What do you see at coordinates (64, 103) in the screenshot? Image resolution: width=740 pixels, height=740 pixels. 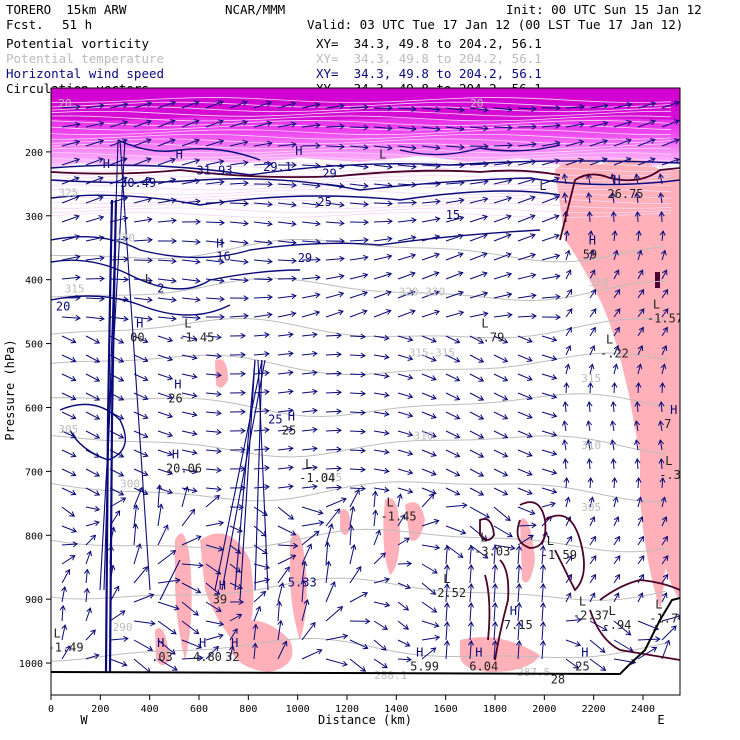 I see `theta-label: 20` at bounding box center [64, 103].